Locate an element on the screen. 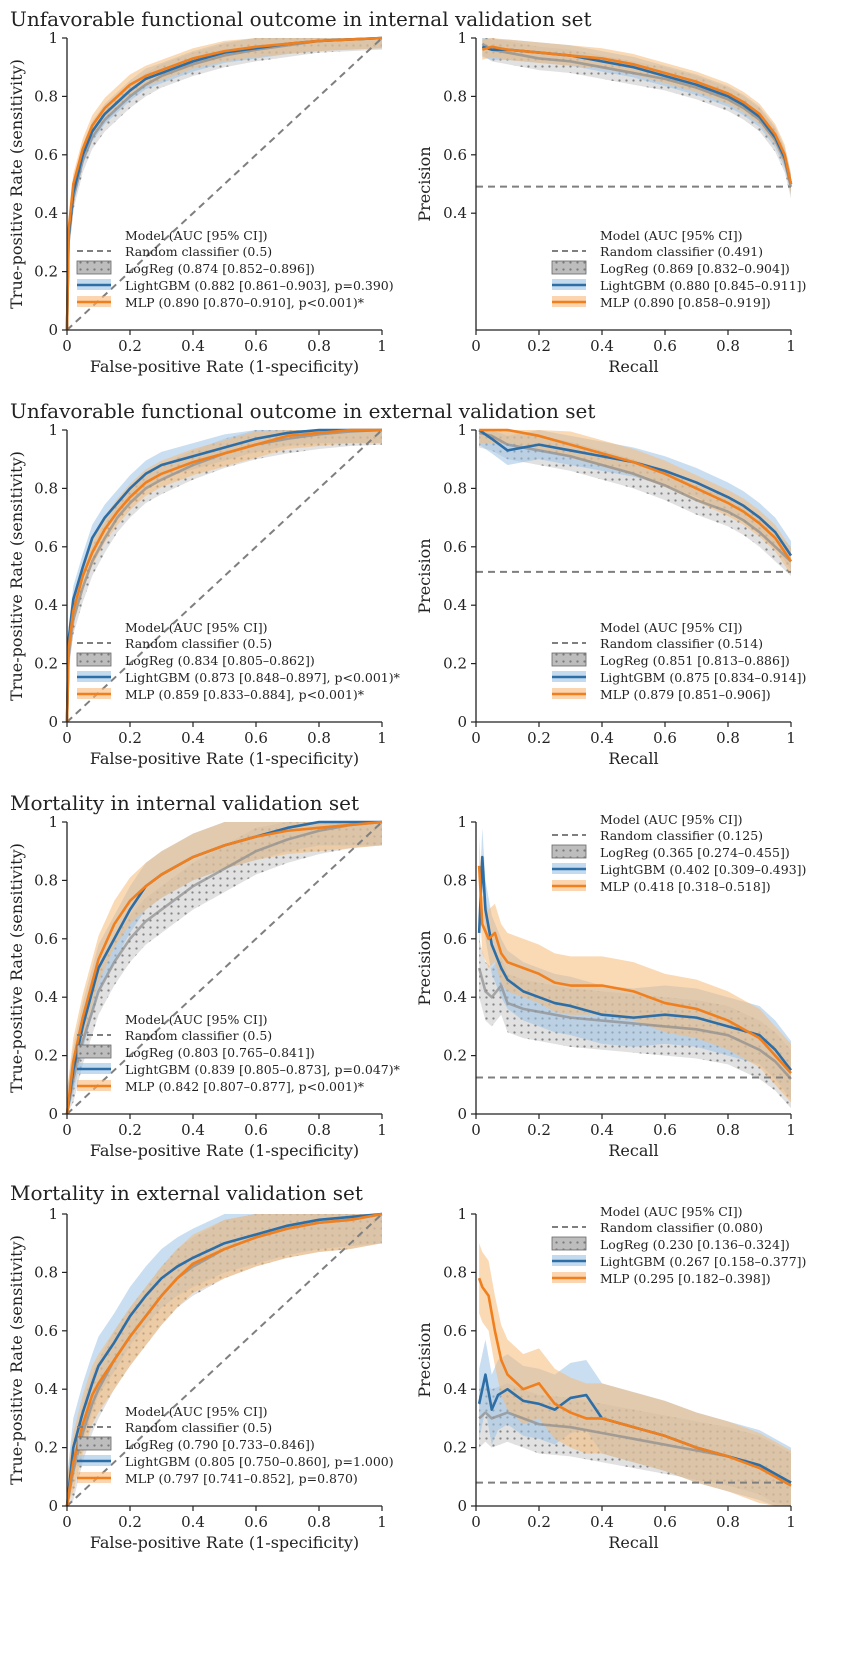  legend-label-random: Random classifier (0.491) is located at coordinates (681, 251).